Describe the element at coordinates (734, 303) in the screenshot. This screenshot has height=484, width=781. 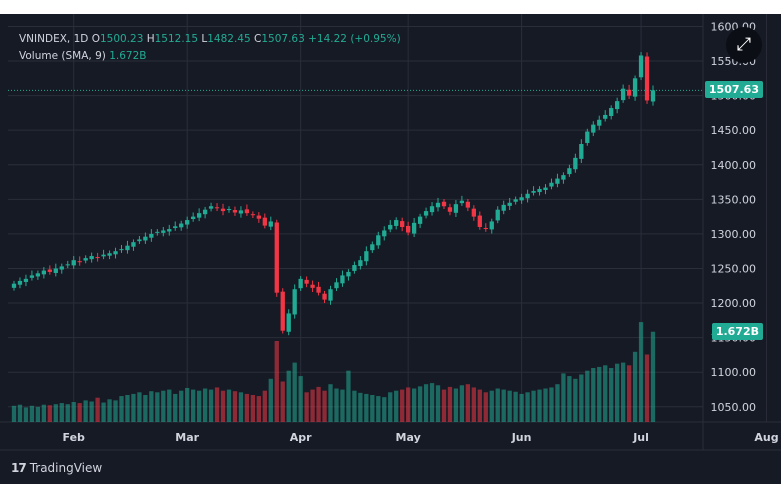
I see `price-tick-label: 1200.00` at that location.